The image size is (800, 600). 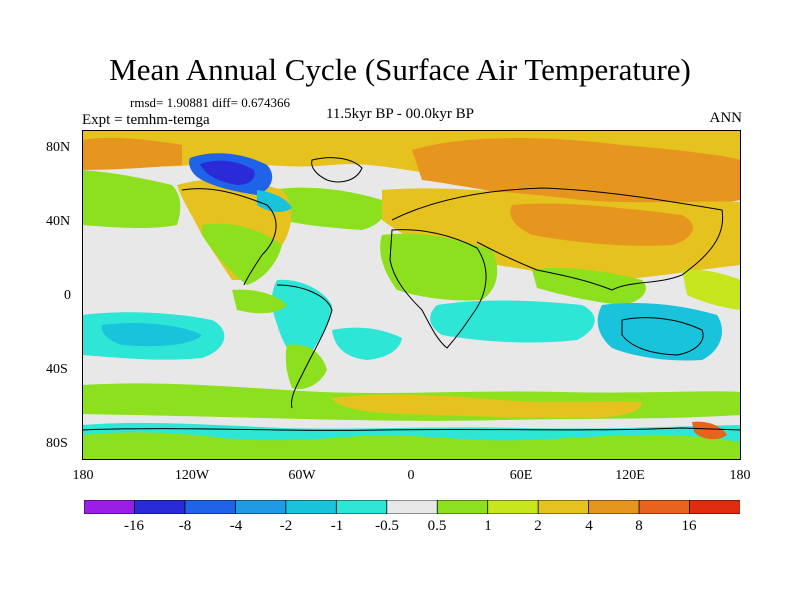 What do you see at coordinates (302, 475) in the screenshot?
I see `lon-tick-60w: 60W` at bounding box center [302, 475].